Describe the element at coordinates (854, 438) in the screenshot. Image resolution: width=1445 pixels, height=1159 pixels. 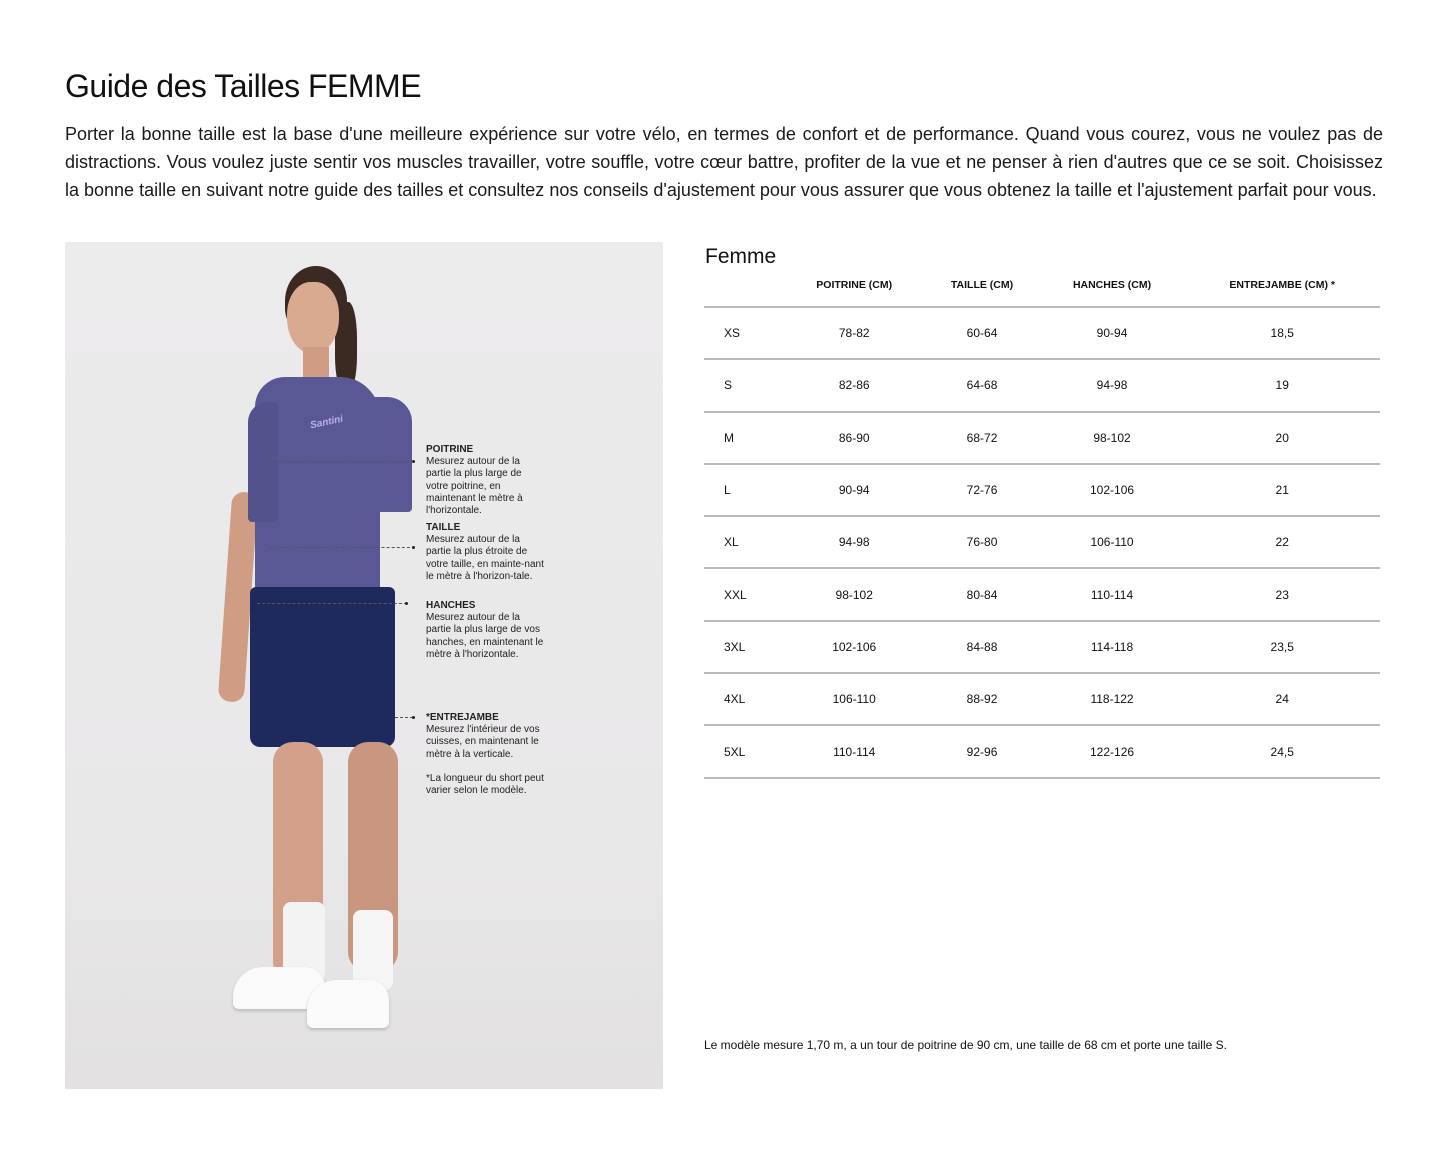
I see `cell-poitrine: 86-90` at that location.